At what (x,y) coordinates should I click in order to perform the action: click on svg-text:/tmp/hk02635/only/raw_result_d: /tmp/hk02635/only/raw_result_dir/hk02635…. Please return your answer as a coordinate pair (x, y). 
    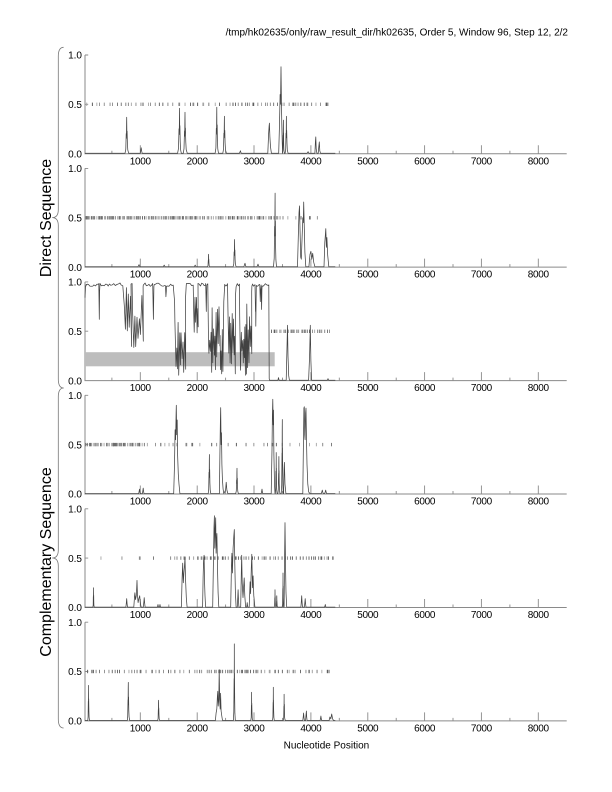
    Looking at the image, I should click on (397, 33).